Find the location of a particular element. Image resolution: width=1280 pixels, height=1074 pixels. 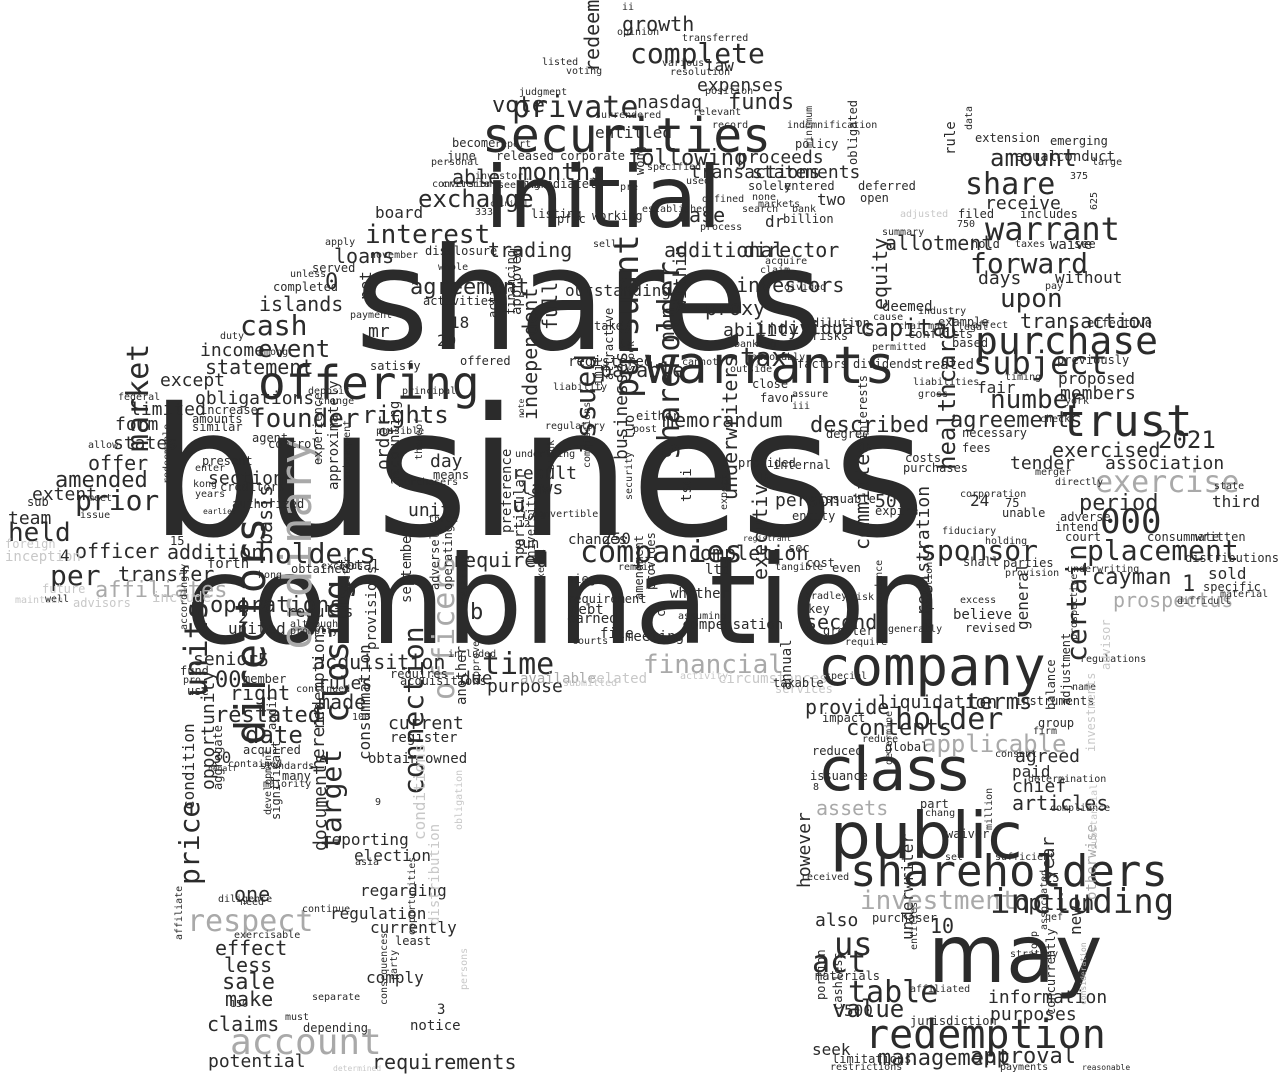

word-strategy: strategy is located at coordinates (1034, 954).